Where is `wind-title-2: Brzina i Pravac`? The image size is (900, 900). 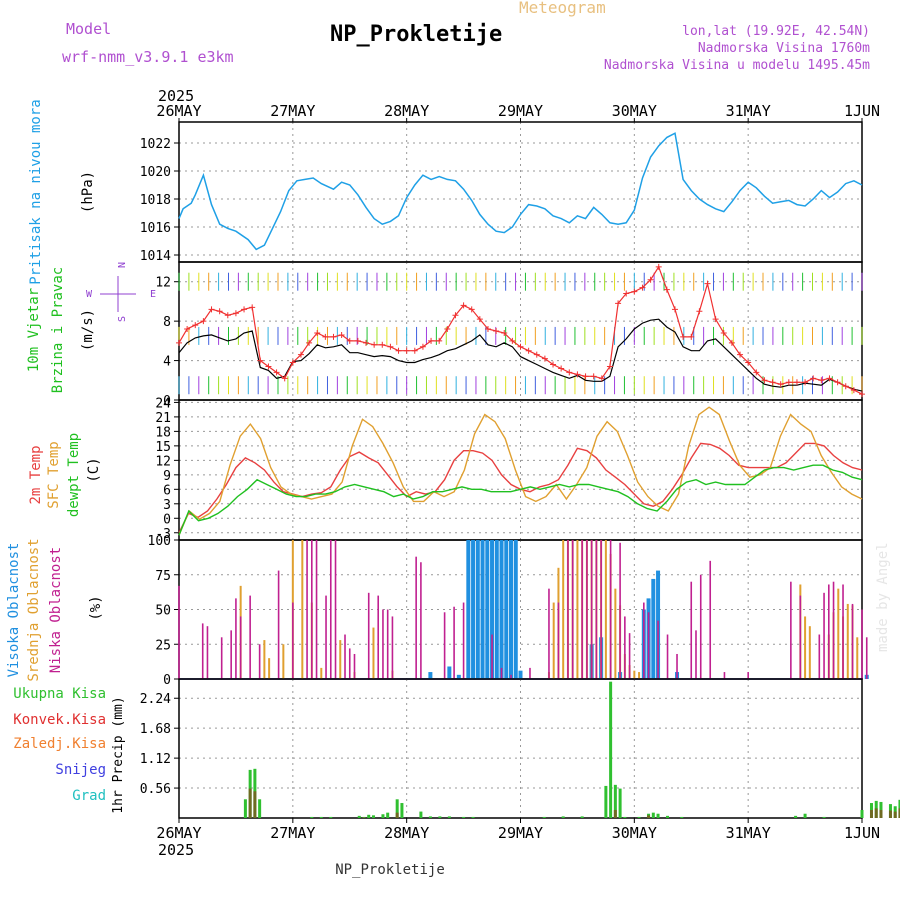 wind-title-2: Brzina i Pravac is located at coordinates (58, 330).